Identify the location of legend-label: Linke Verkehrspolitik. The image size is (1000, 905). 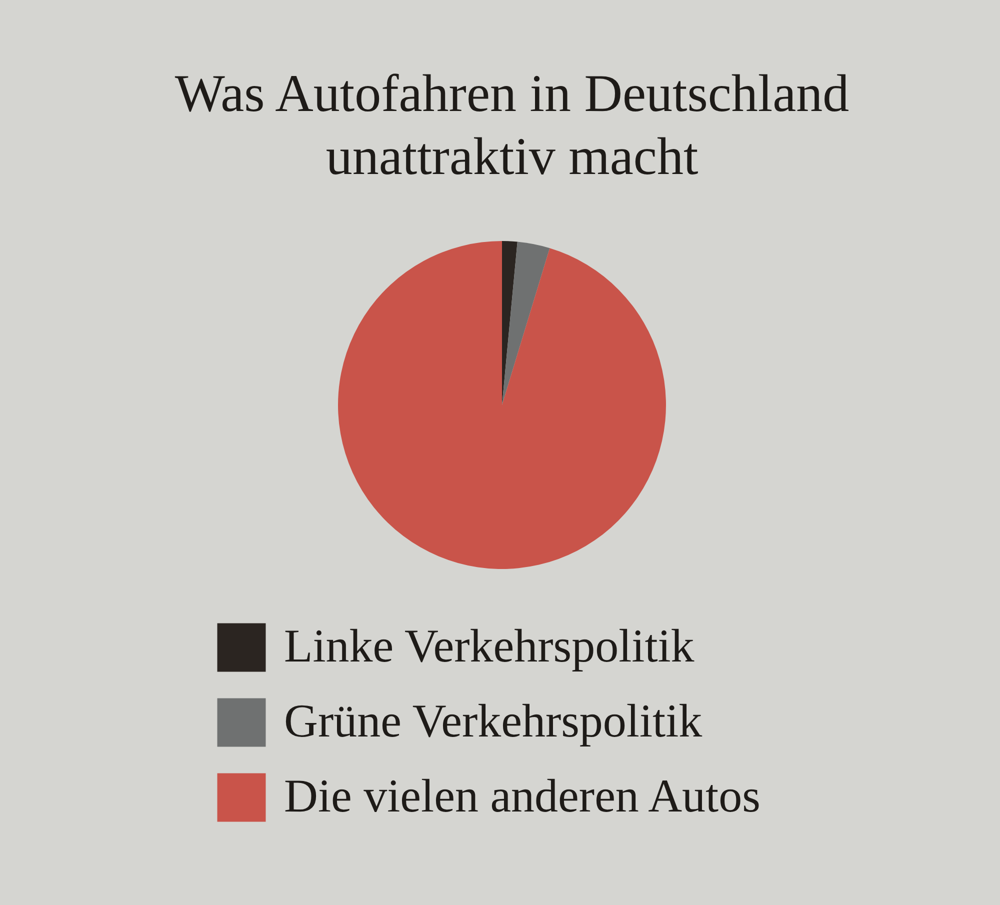
(489, 646).